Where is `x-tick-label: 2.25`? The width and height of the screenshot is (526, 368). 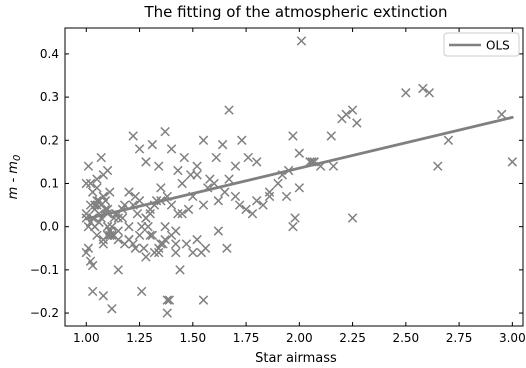
x-tick-label: 2.25 is located at coordinates (352, 338).